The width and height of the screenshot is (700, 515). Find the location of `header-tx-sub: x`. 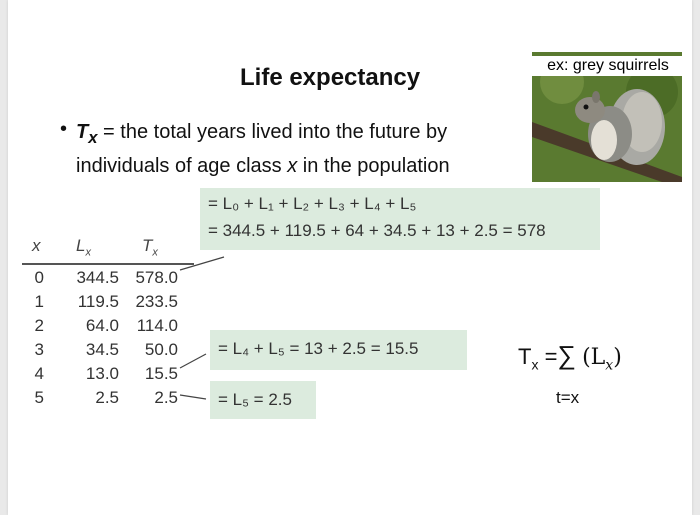

header-tx-sub: x is located at coordinates (155, 252).